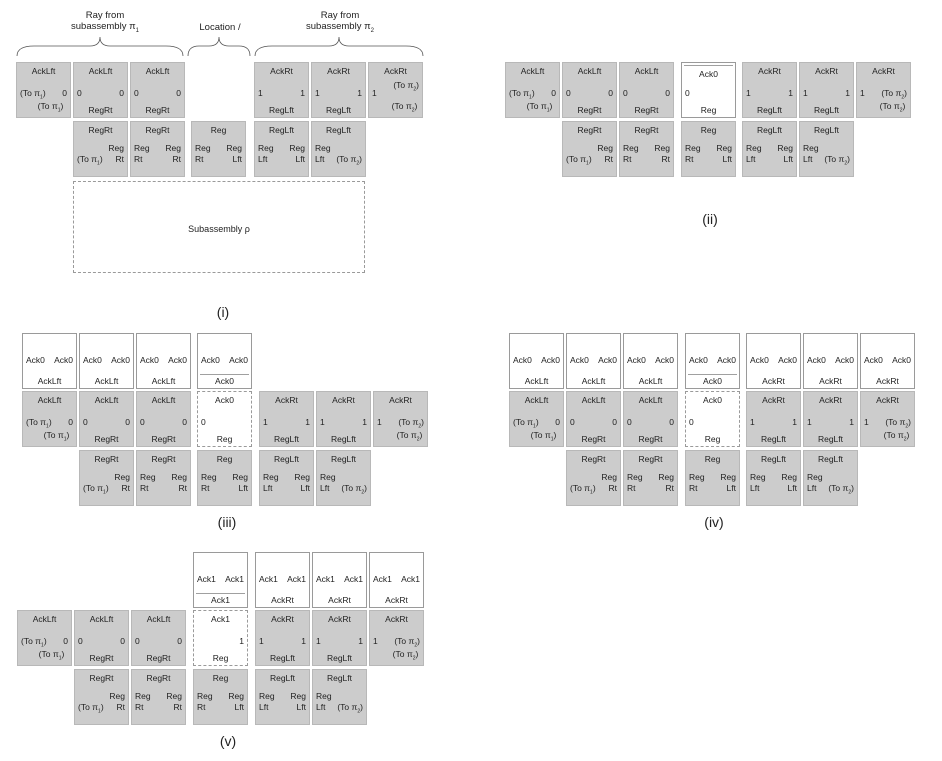  What do you see at coordinates (228, 741) in the screenshot?
I see `caption-v: (v)` at bounding box center [228, 741].